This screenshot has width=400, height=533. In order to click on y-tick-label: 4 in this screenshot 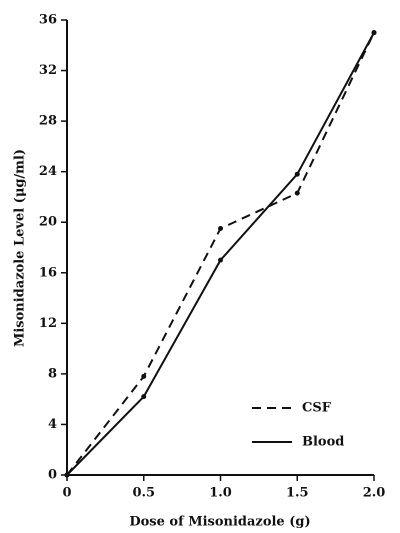, I will do `click(52, 424)`.